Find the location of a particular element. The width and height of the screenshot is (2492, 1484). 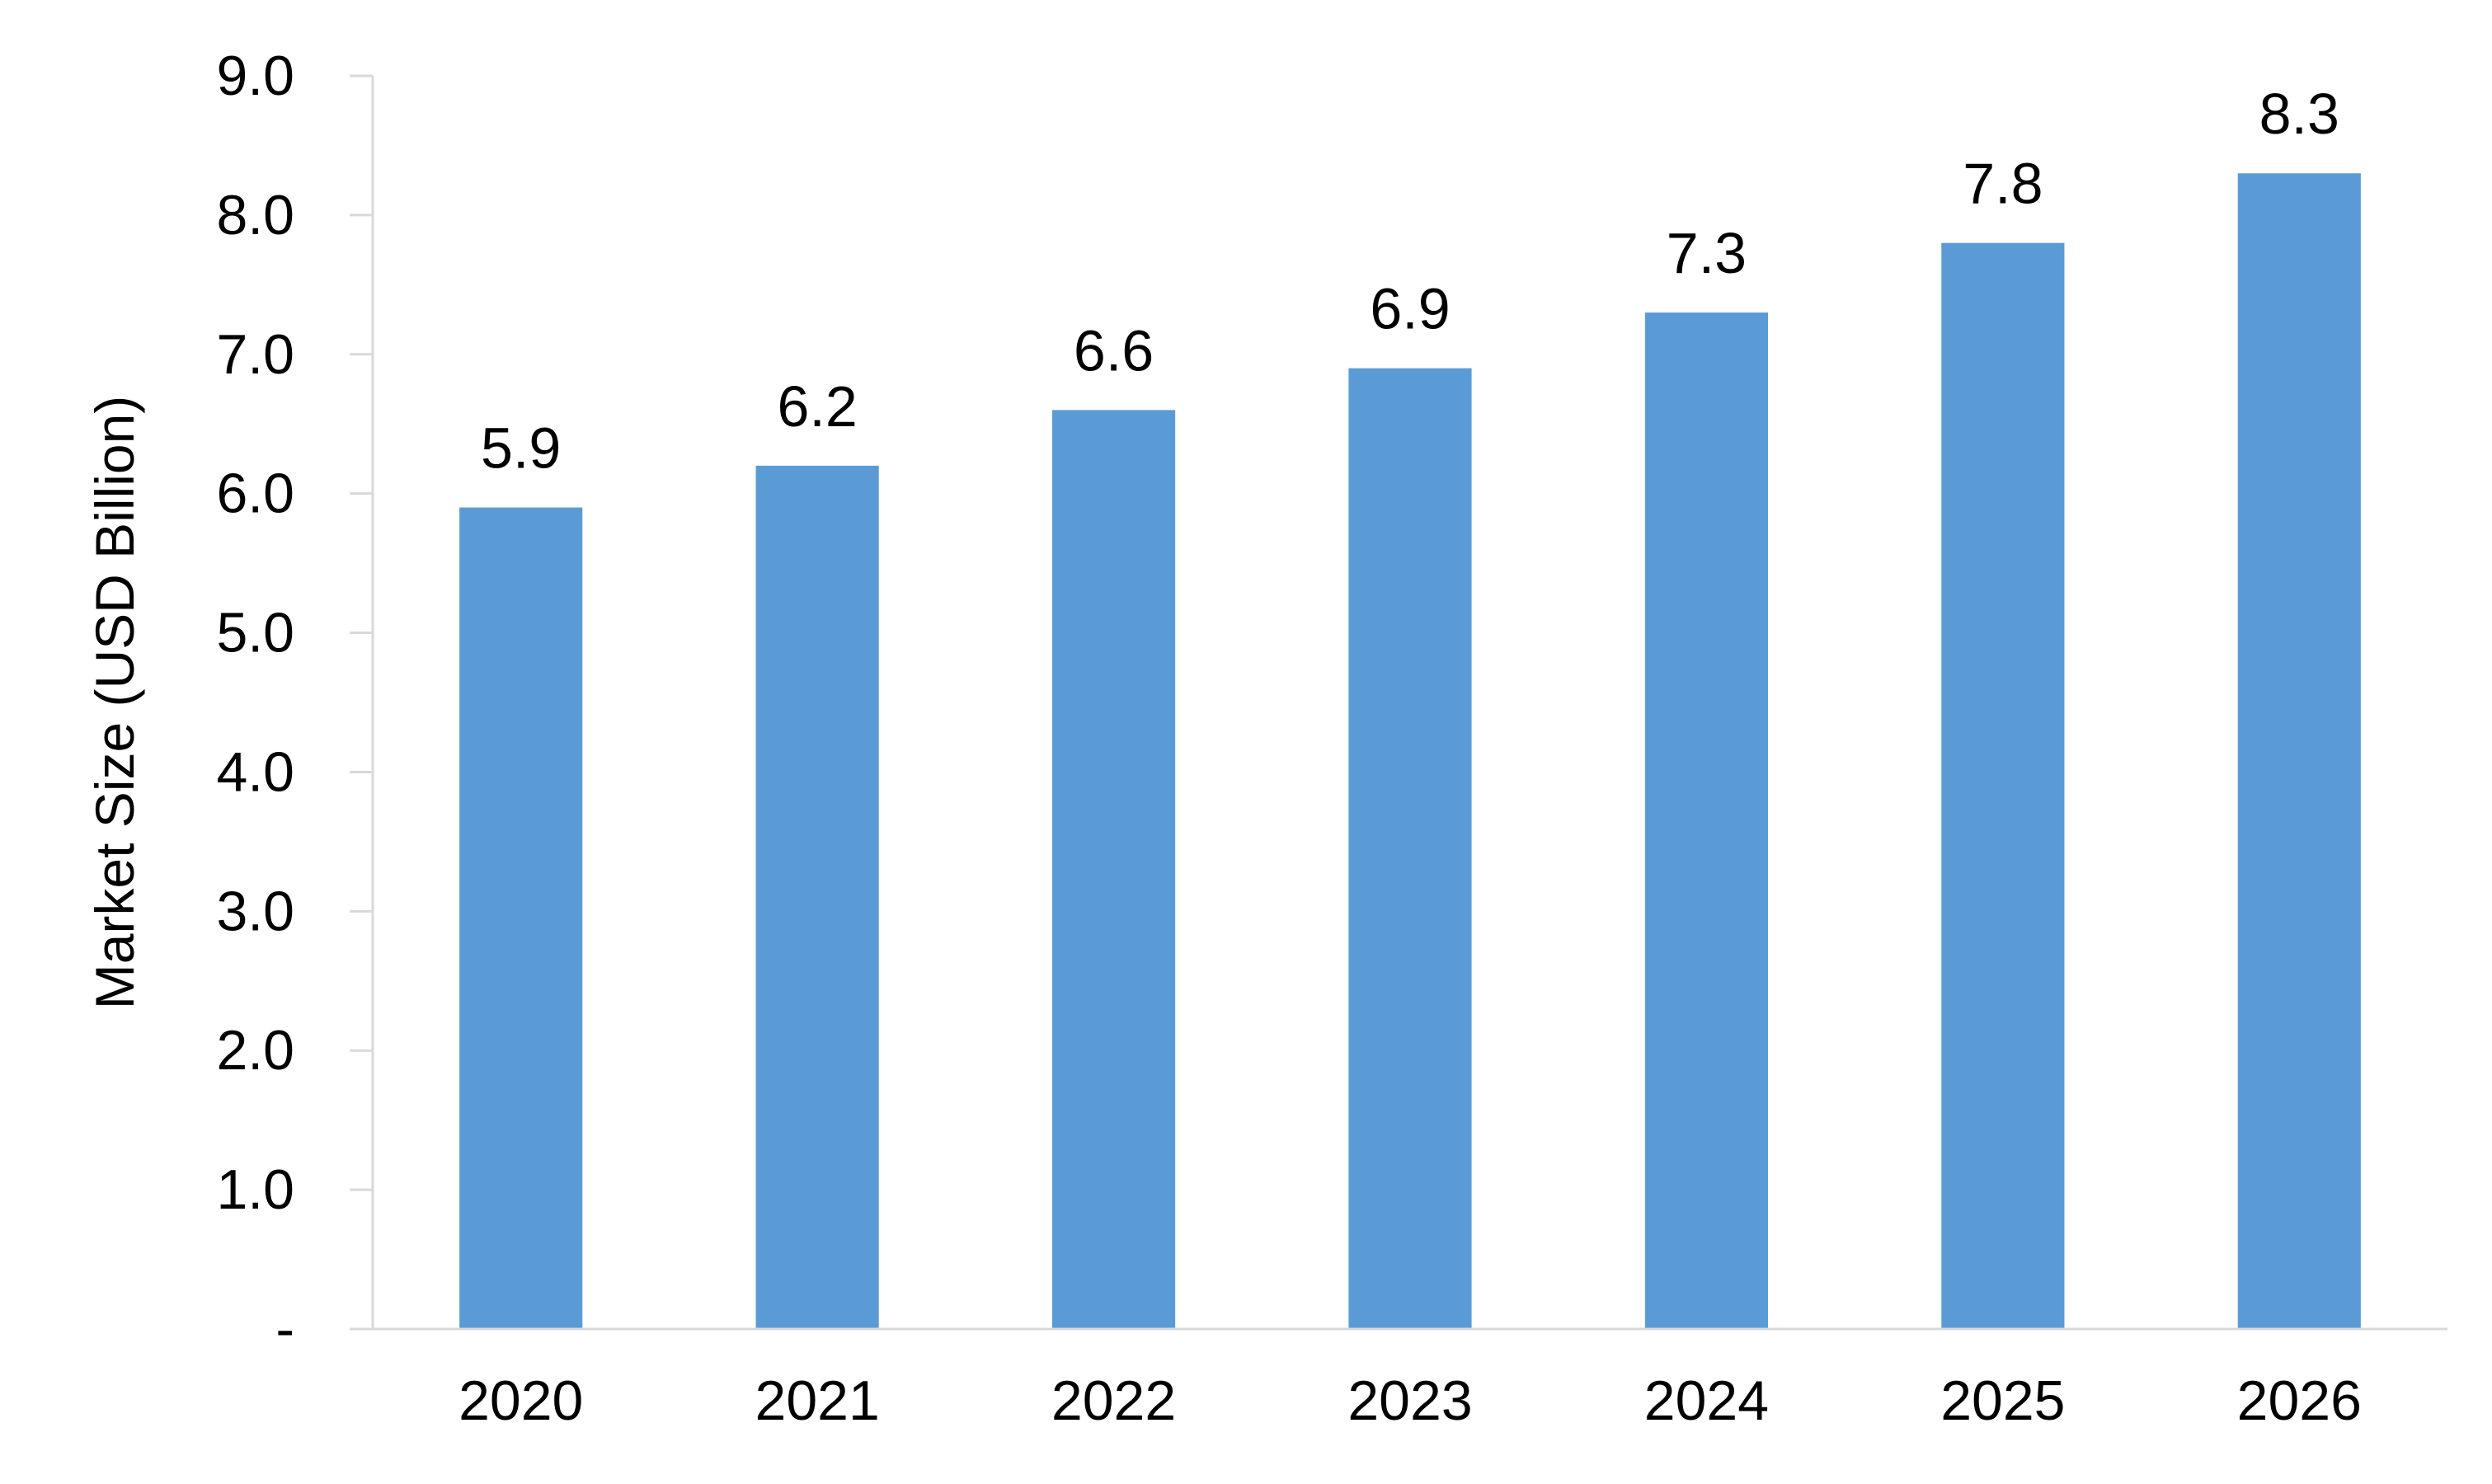

y-tick-label: 6.0 is located at coordinates (255, 494).